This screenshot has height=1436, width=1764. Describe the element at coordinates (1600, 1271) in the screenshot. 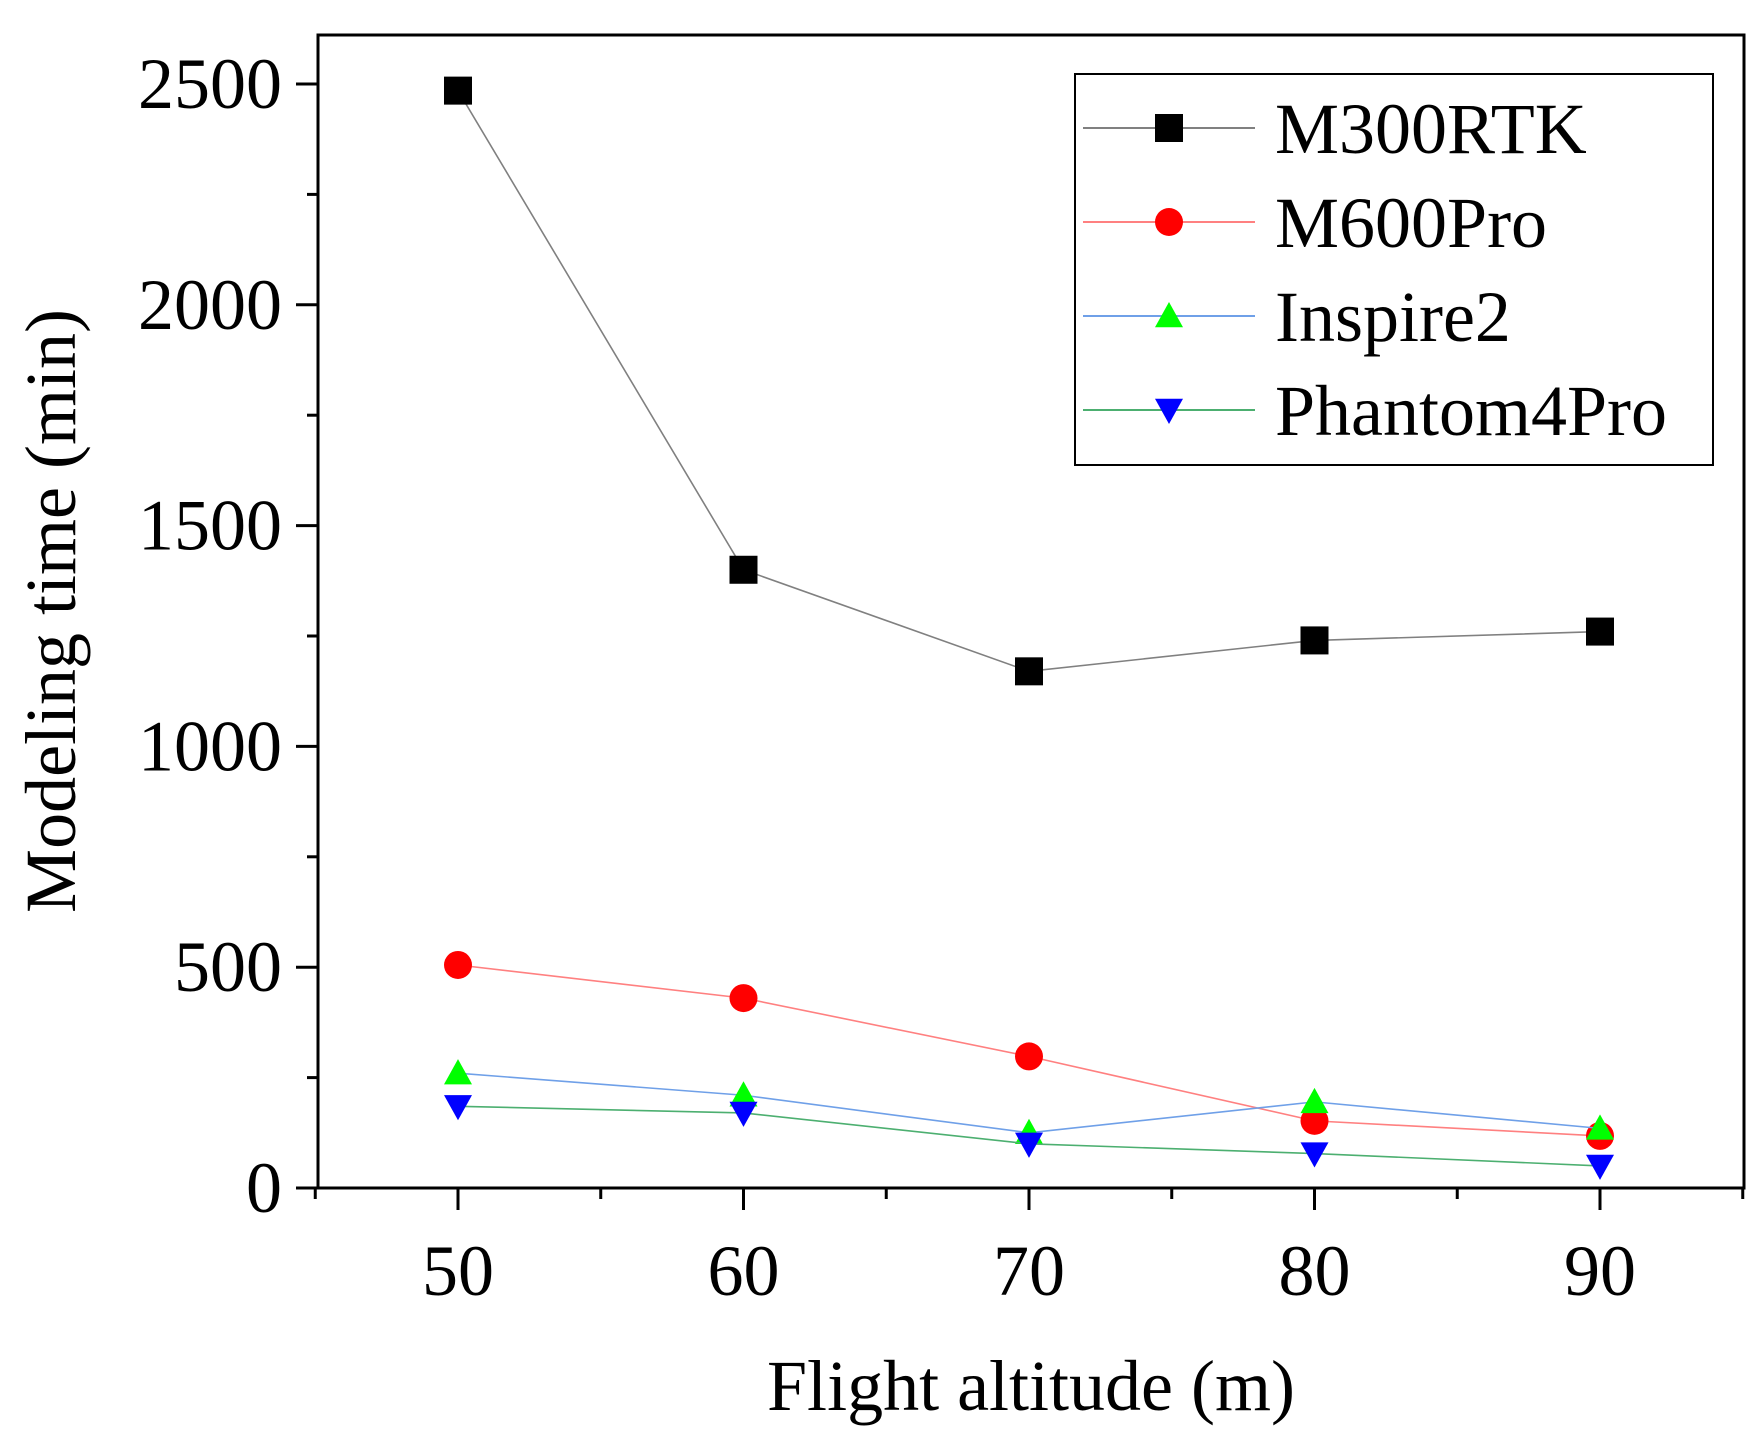

I see `x-tick-label: 90` at that location.